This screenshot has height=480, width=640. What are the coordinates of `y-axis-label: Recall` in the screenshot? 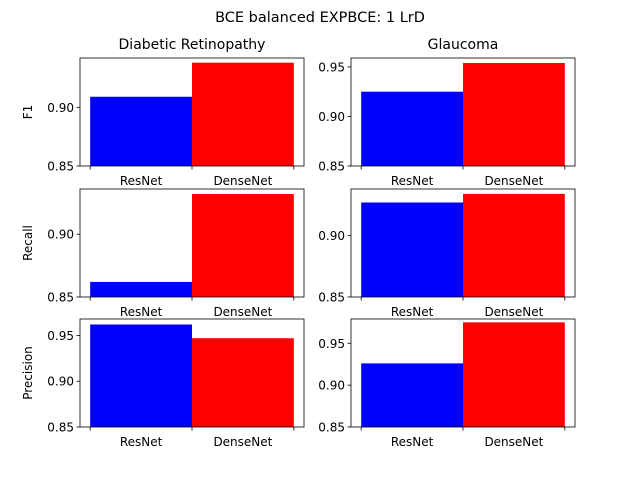 It's located at (28, 243).